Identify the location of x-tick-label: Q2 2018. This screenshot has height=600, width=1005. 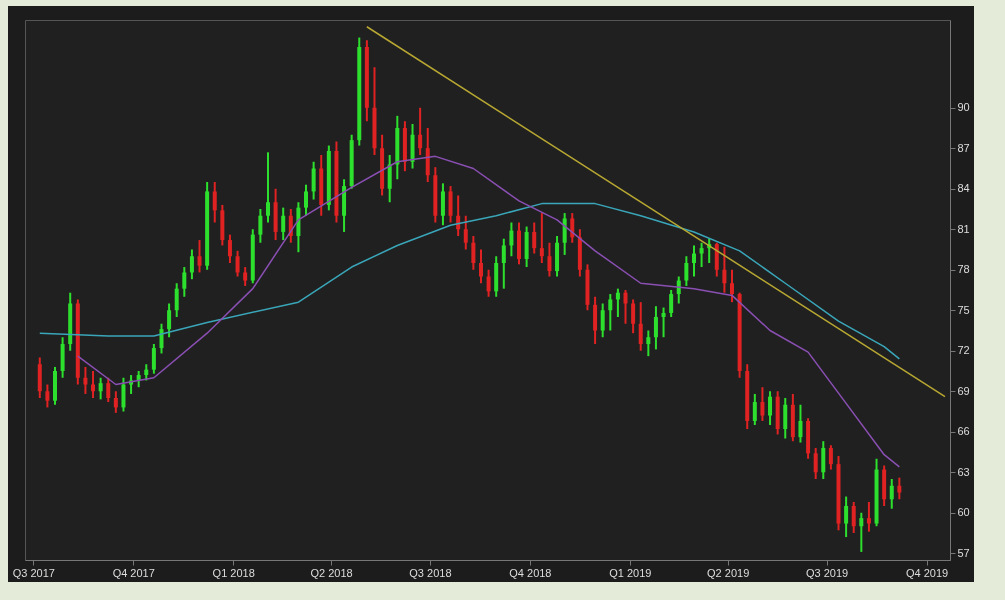
(331, 572).